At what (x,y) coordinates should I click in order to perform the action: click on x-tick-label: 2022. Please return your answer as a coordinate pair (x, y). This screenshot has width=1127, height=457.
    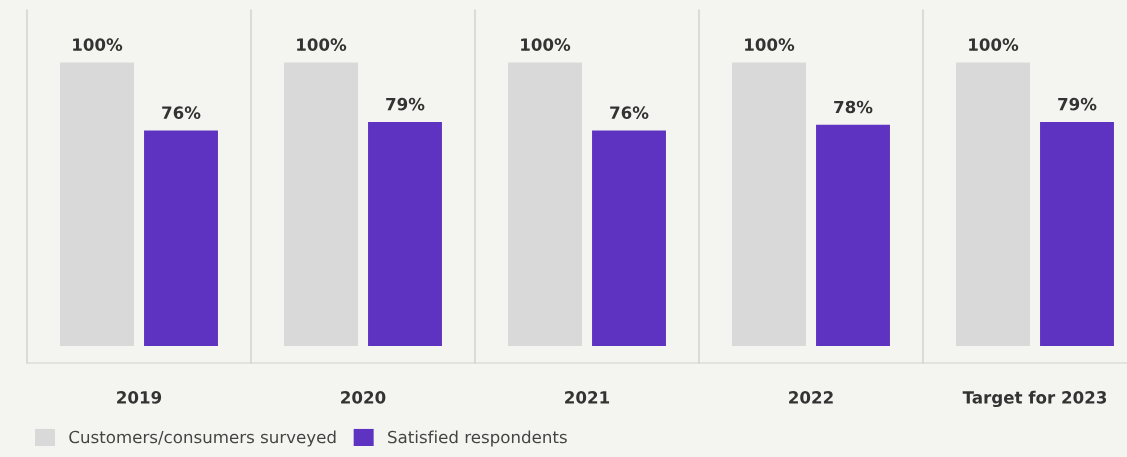
    Looking at the image, I should click on (811, 397).